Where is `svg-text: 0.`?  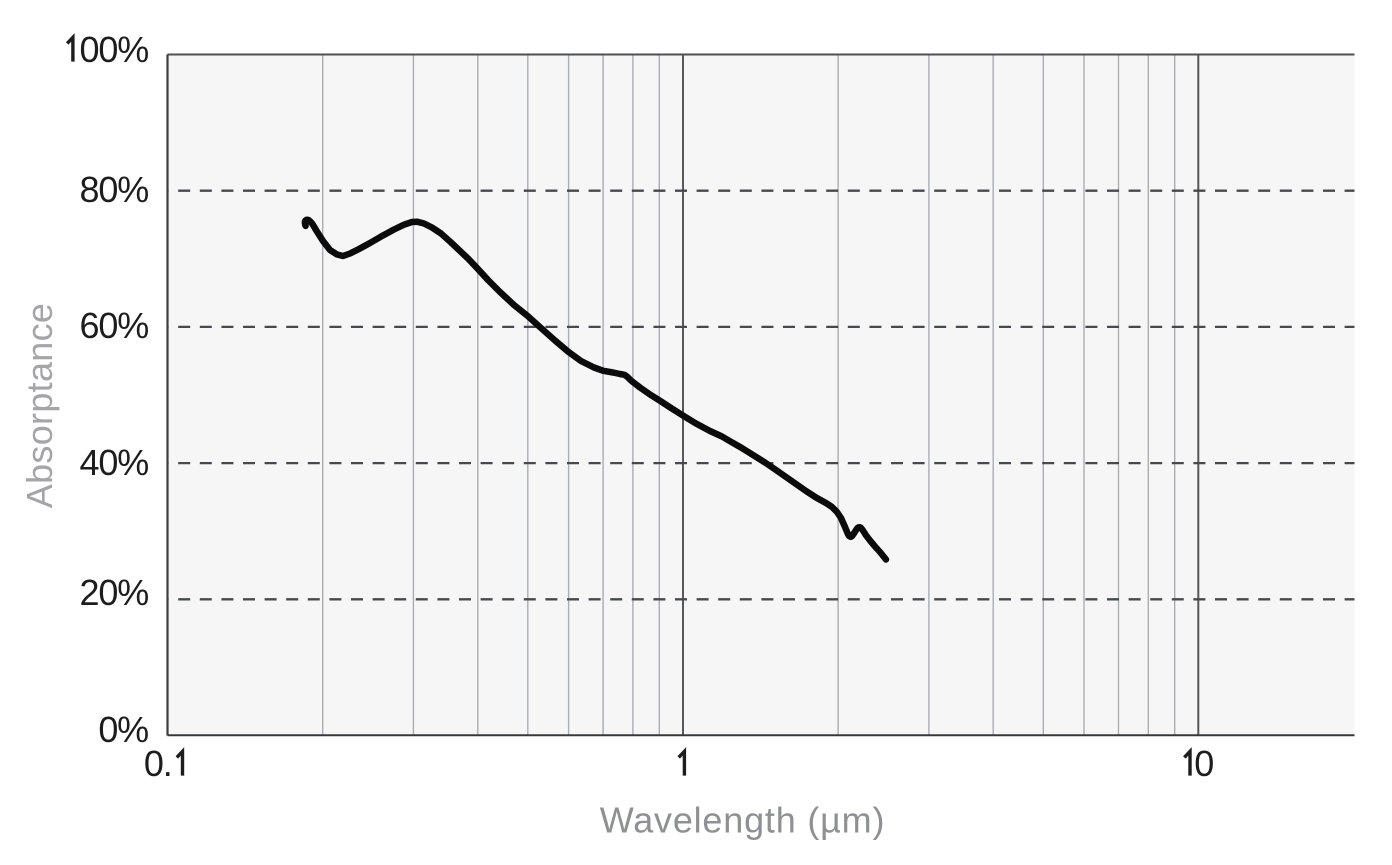 svg-text: 0. is located at coordinates (158, 763).